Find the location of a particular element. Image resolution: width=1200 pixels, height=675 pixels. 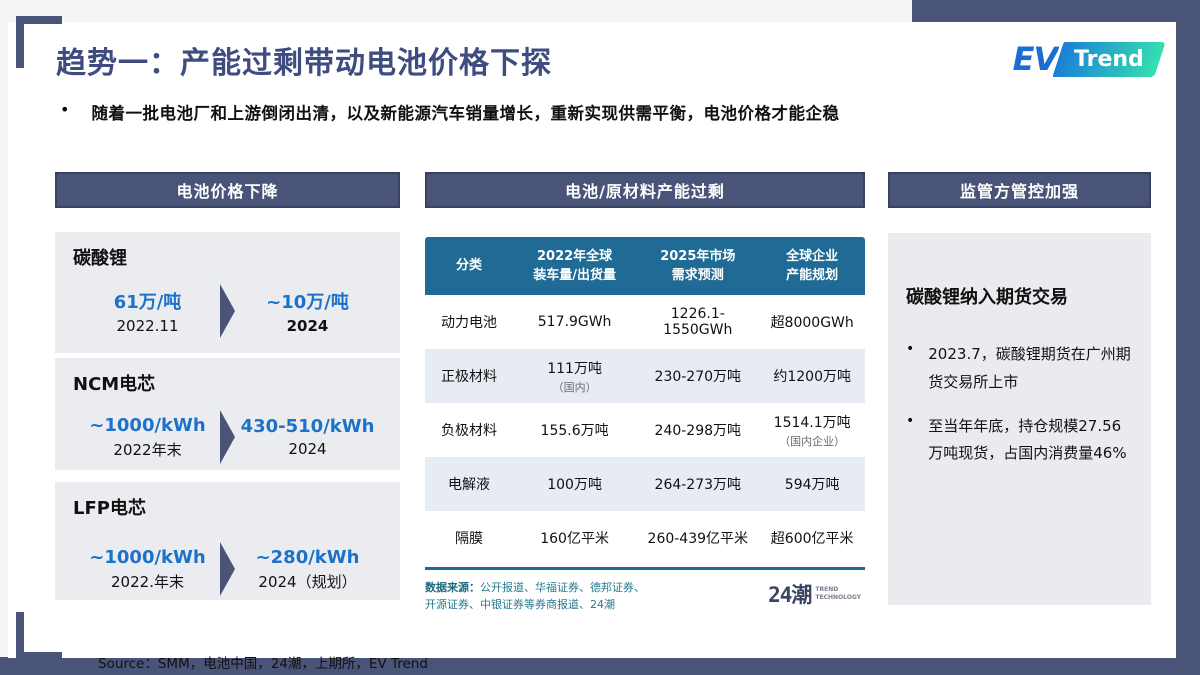

price-from: ~1000/kWh 2022.年末 is located at coordinates (147, 569).